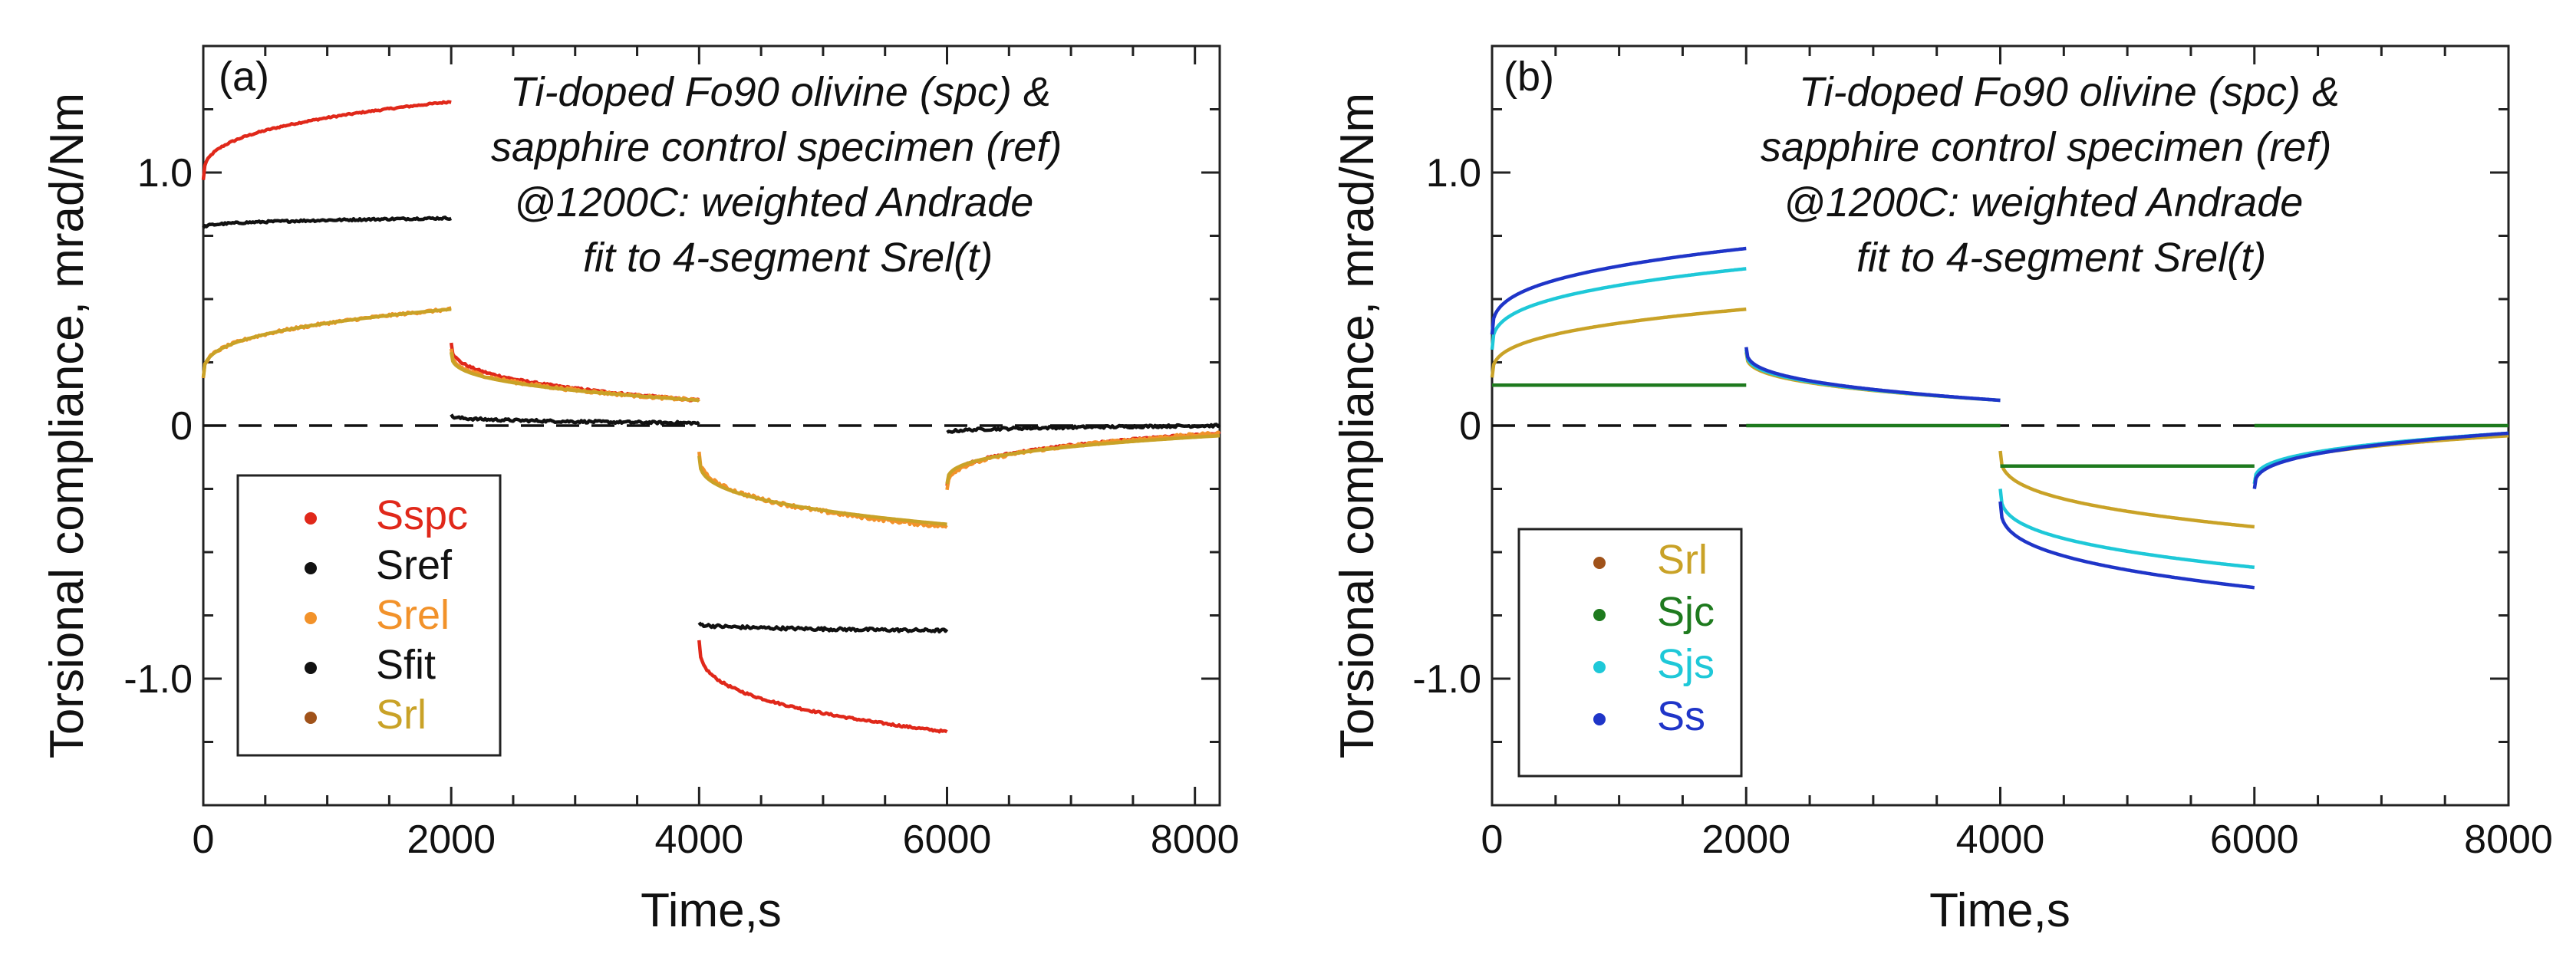 The width and height of the screenshot is (2576, 967). Describe the element at coordinates (1686, 664) in the screenshot. I see `legend-label: Sjs` at that location.